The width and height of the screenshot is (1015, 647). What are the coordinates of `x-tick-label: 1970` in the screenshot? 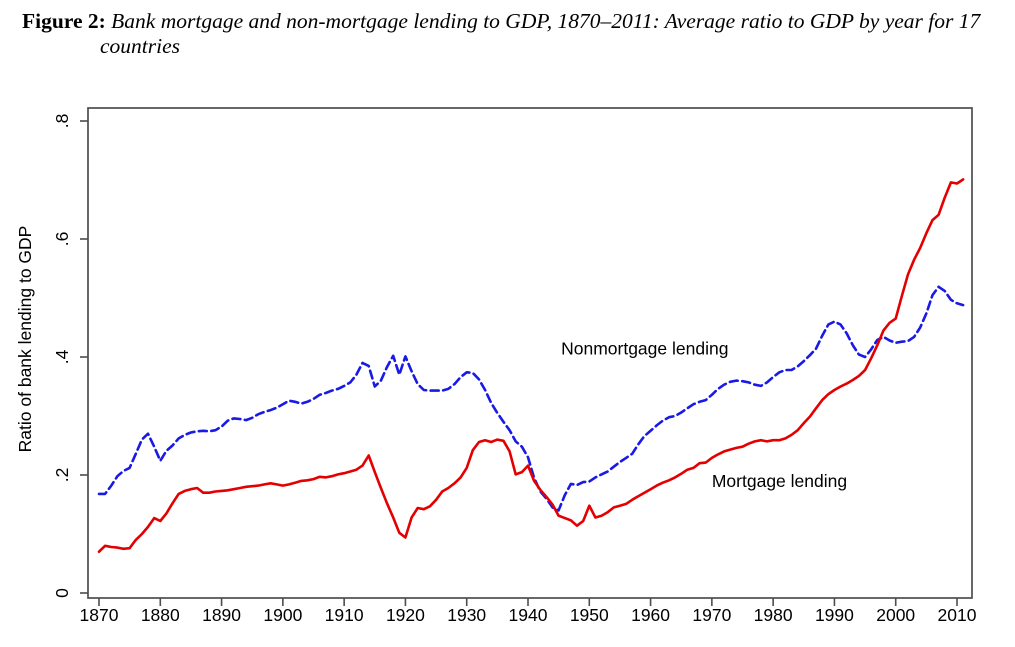 It's located at (711, 615).